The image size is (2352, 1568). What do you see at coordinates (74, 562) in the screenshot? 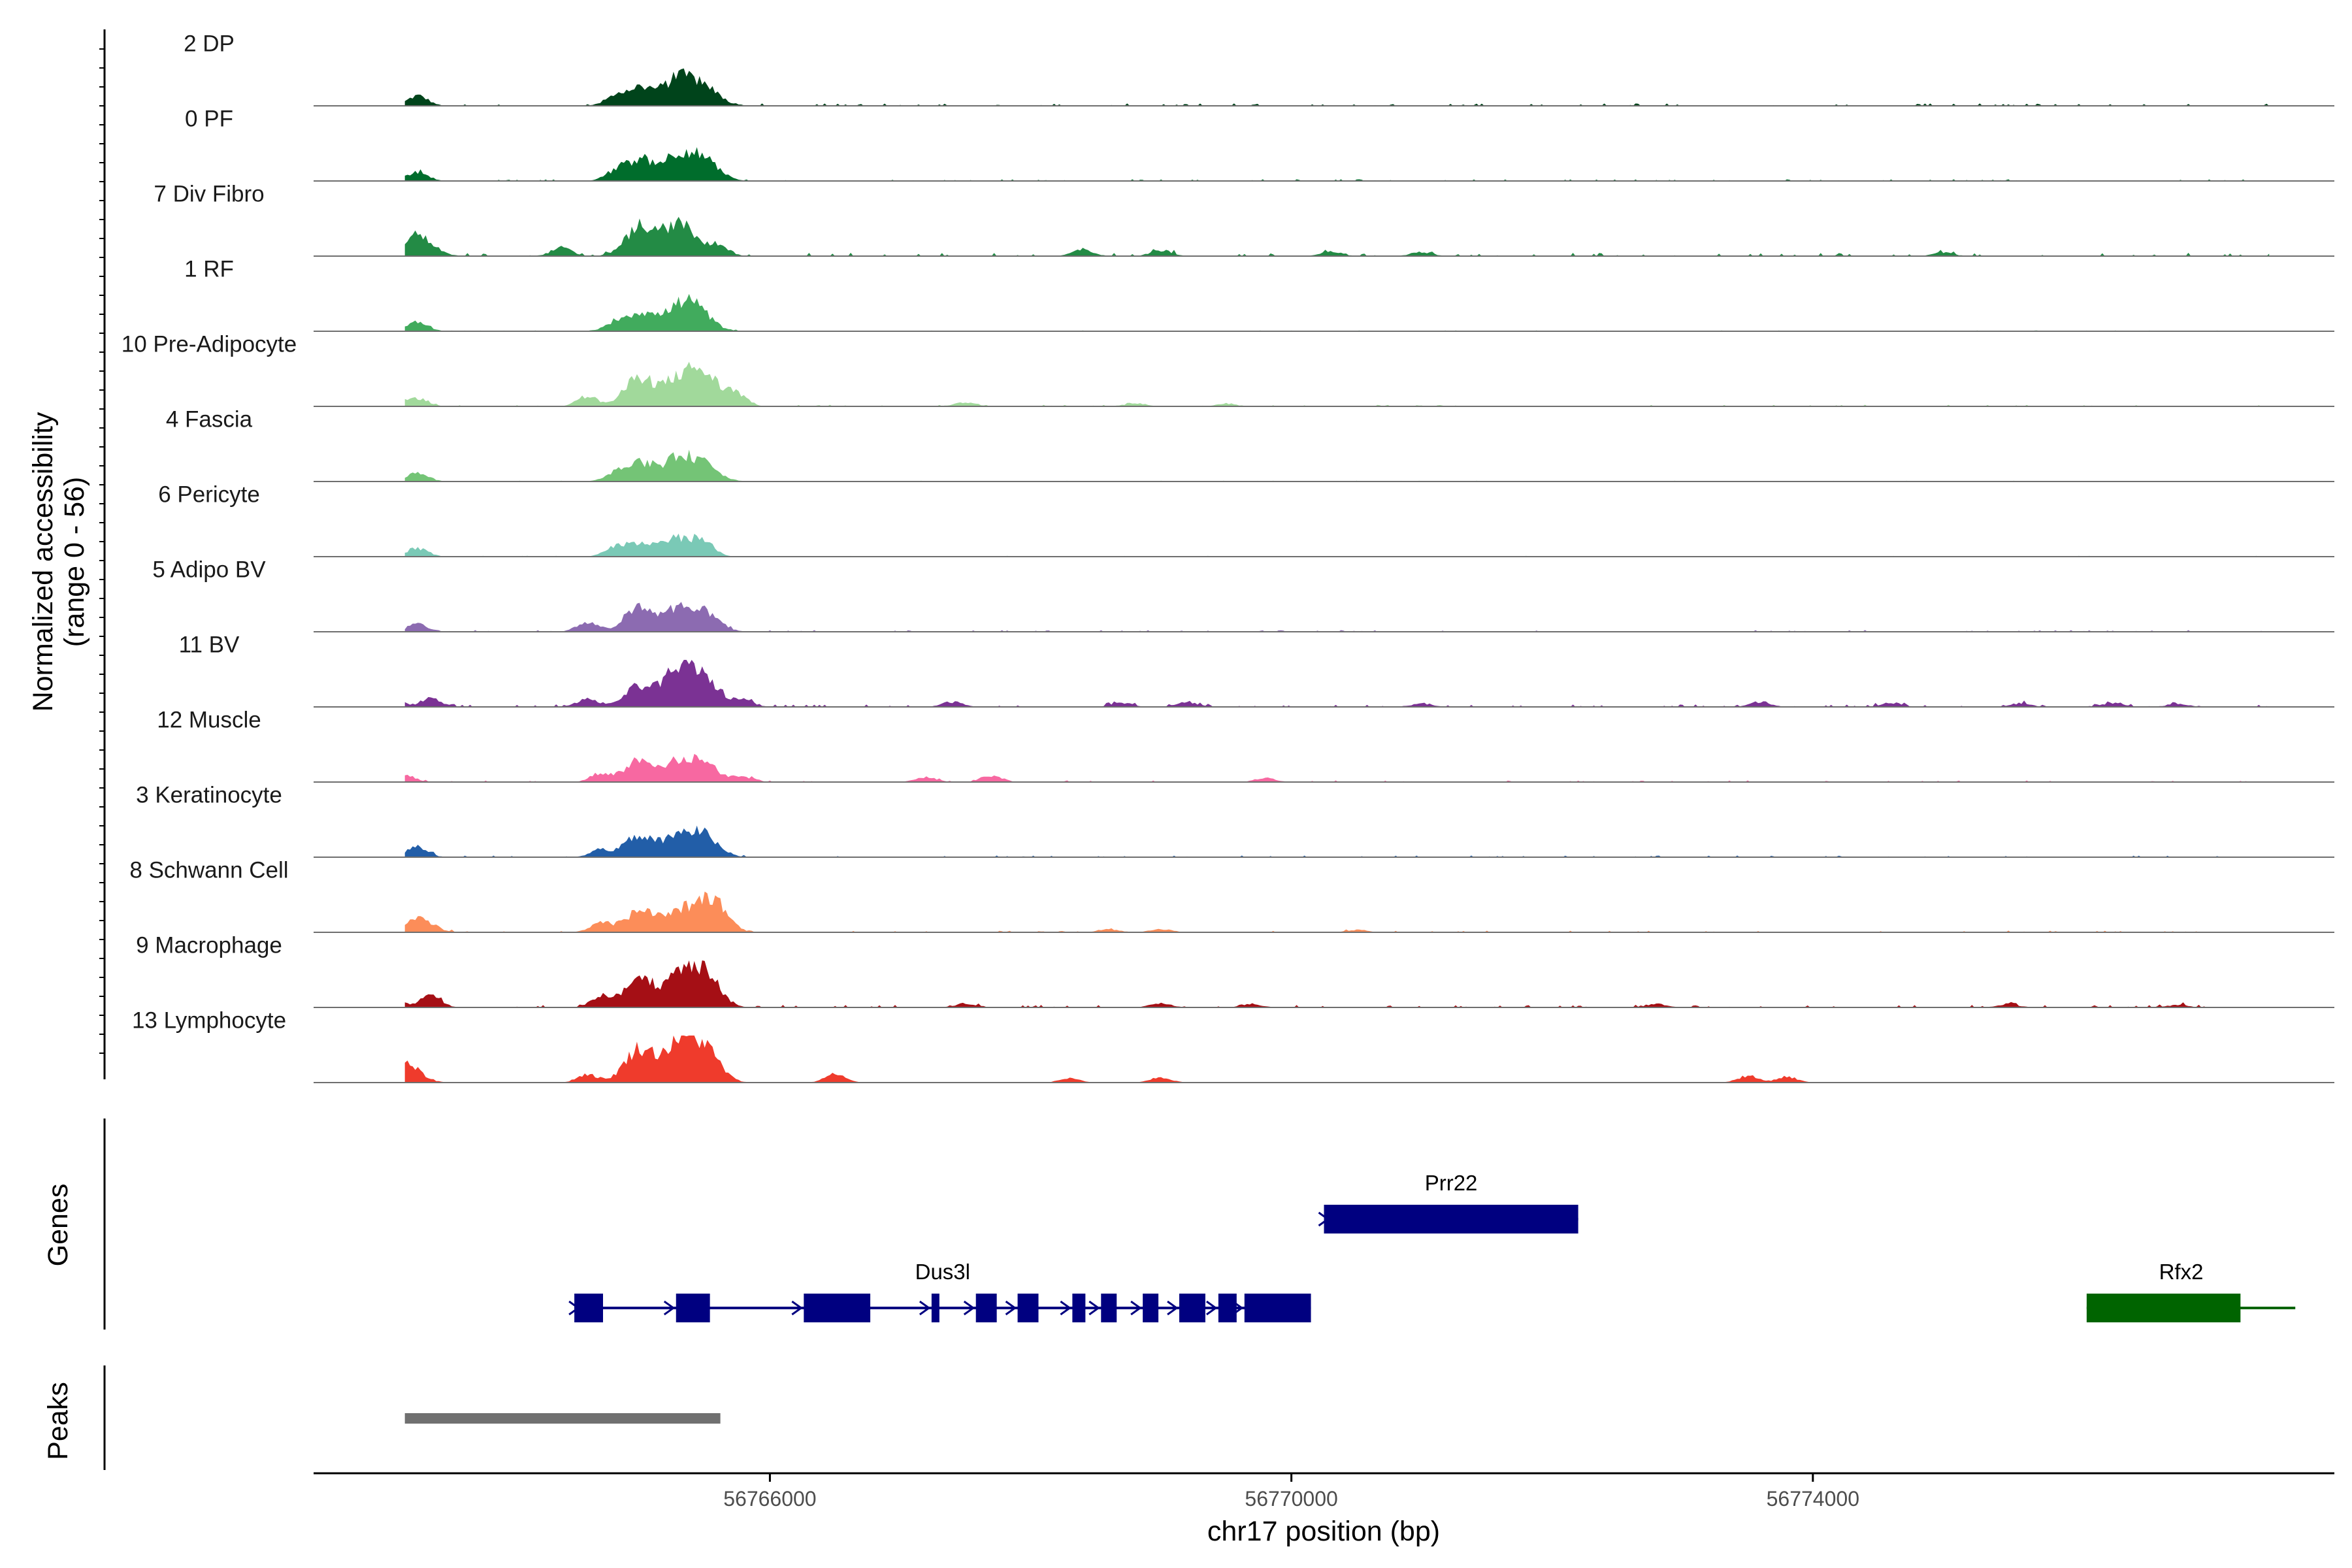
I see `y-axis-range: (range 0 - 56)` at bounding box center [74, 562].